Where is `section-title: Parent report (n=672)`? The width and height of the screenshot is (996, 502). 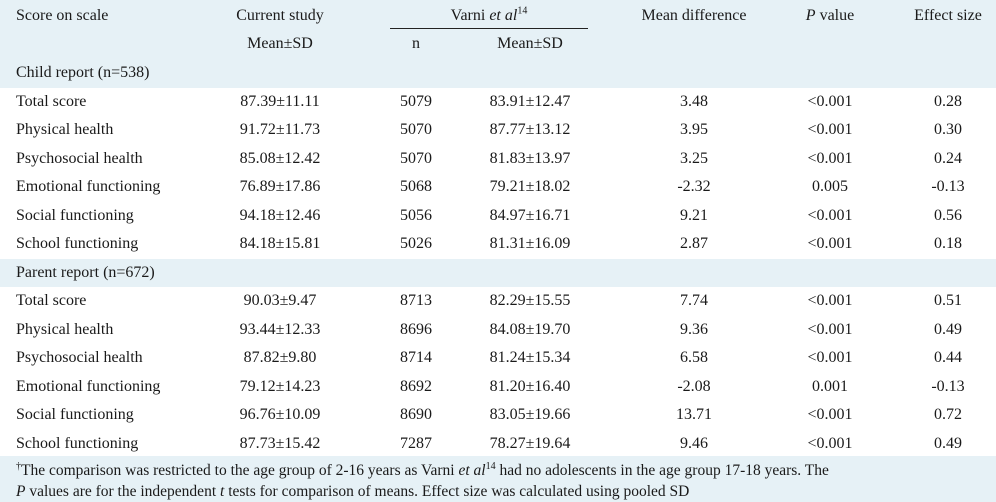
section-title: Parent report (n=672) is located at coordinates (85, 272).